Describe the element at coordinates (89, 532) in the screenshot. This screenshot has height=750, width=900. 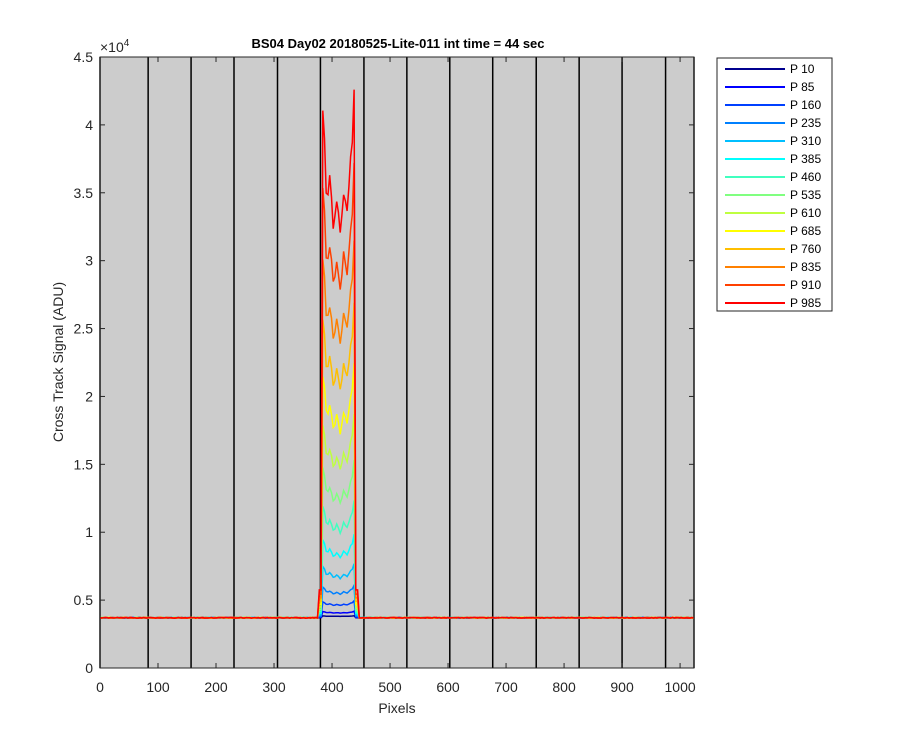
I see `y-tick-label: 1` at that location.